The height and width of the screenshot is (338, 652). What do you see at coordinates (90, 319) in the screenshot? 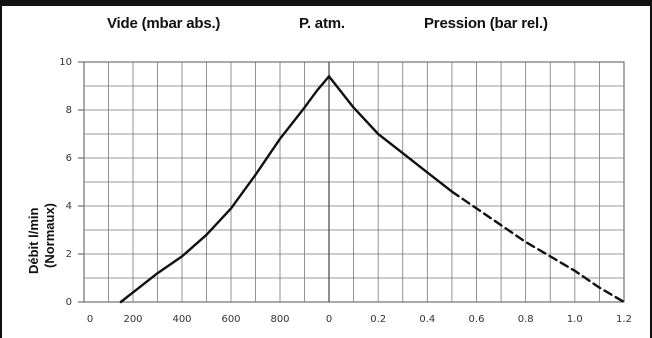
I see `x-tick-label-vacuum: 0` at bounding box center [90, 319].